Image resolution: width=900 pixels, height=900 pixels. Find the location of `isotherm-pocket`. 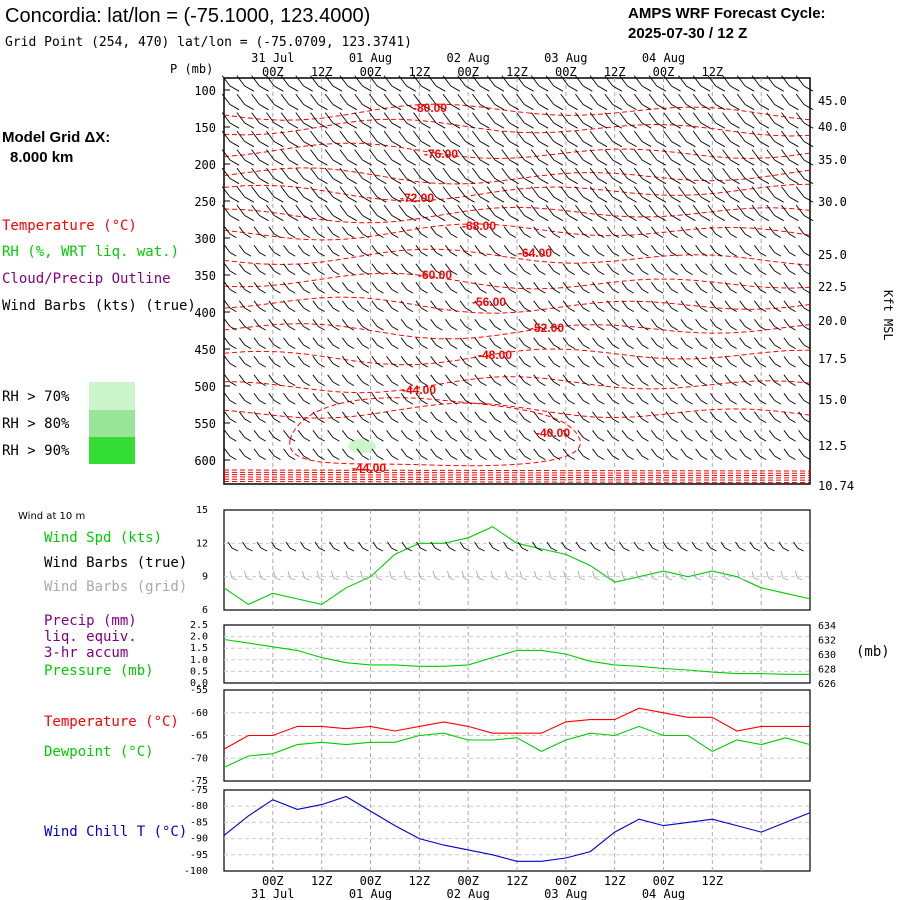

isotherm-pocket is located at coordinates (435, 432).